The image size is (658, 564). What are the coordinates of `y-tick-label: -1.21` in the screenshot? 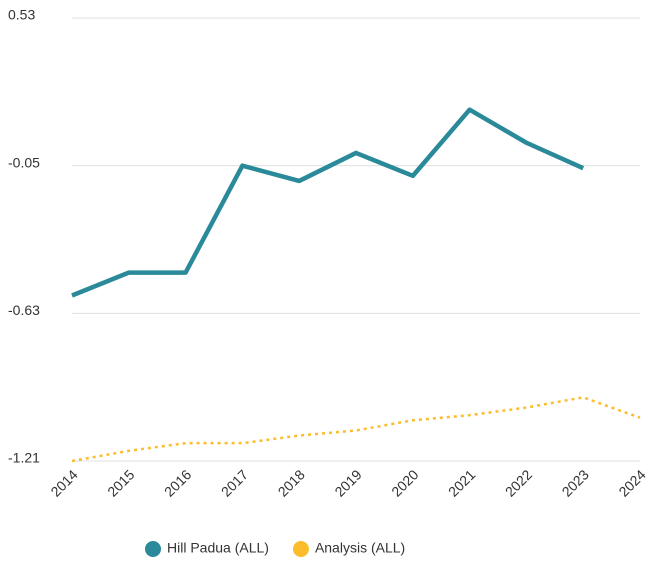 It's located at (24, 458).